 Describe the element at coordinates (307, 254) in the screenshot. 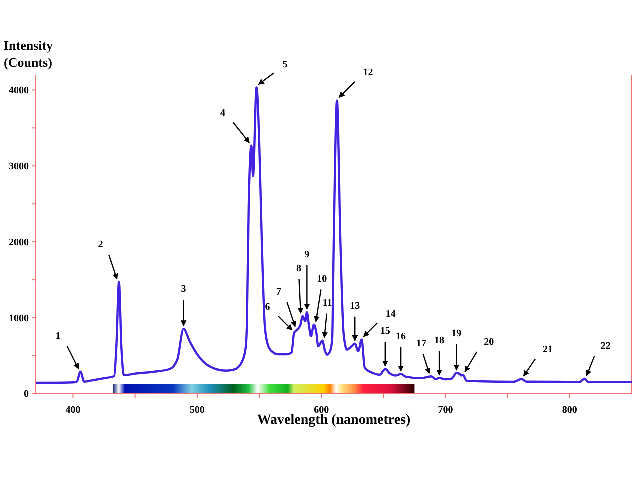

I see `annotation: 9` at that location.